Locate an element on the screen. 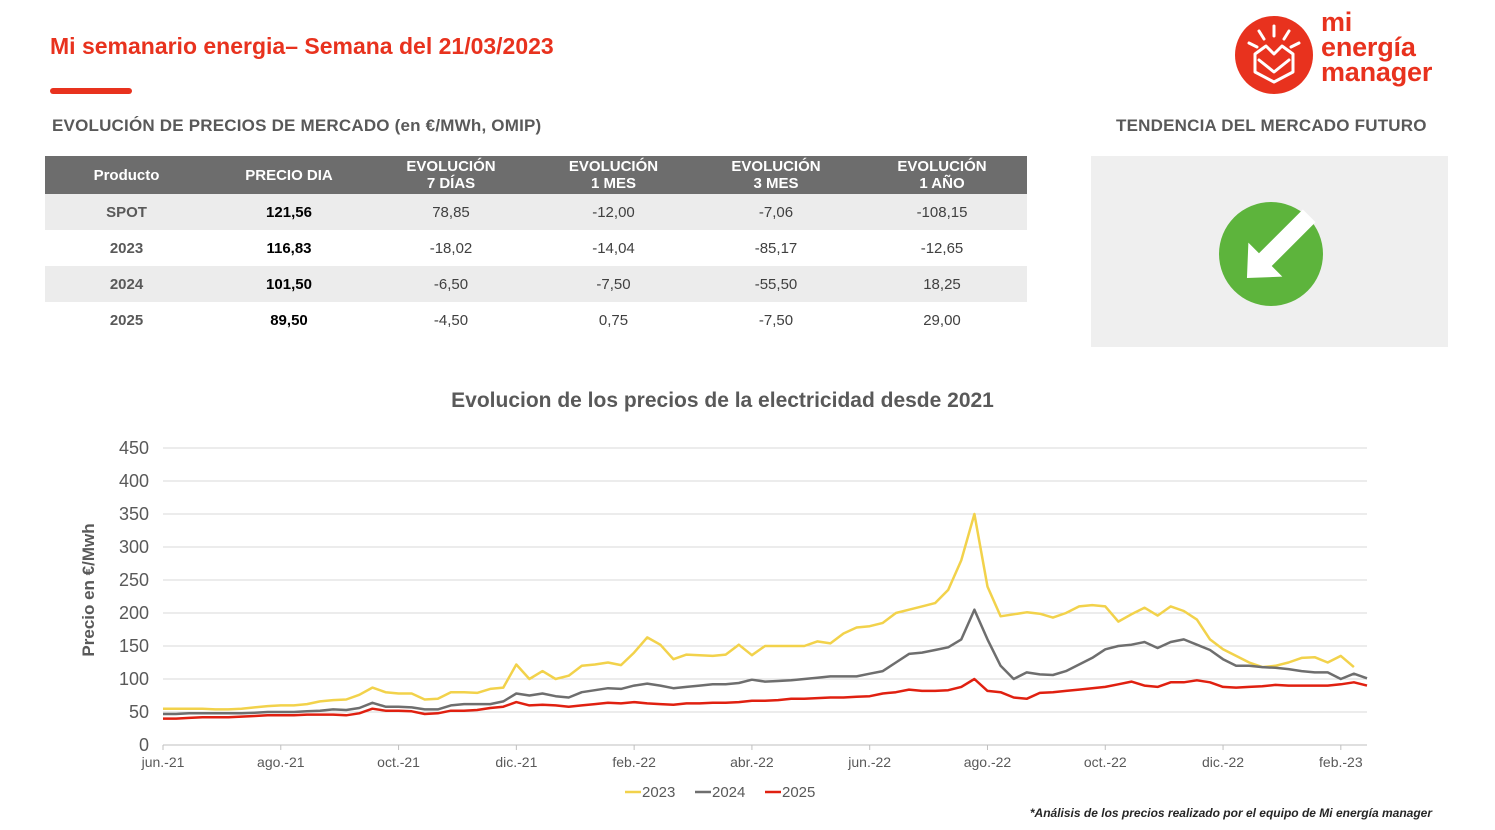 This screenshot has height=830, width=1495. evolution-cell: 78,85 is located at coordinates (451, 212).